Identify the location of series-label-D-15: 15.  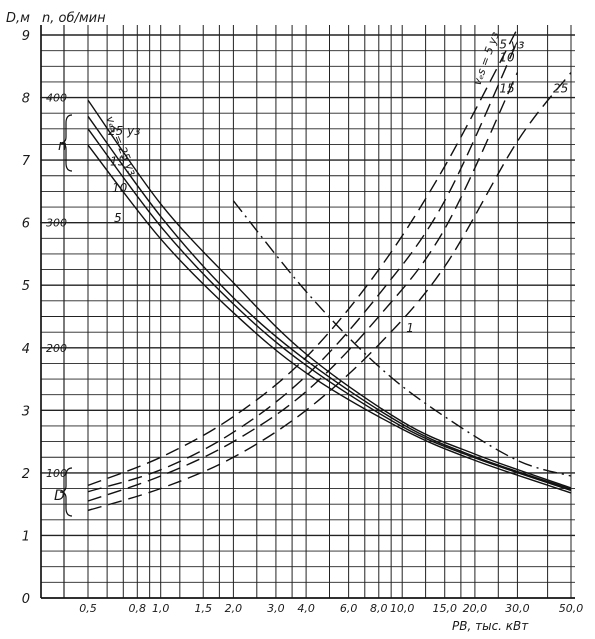
(506, 89).